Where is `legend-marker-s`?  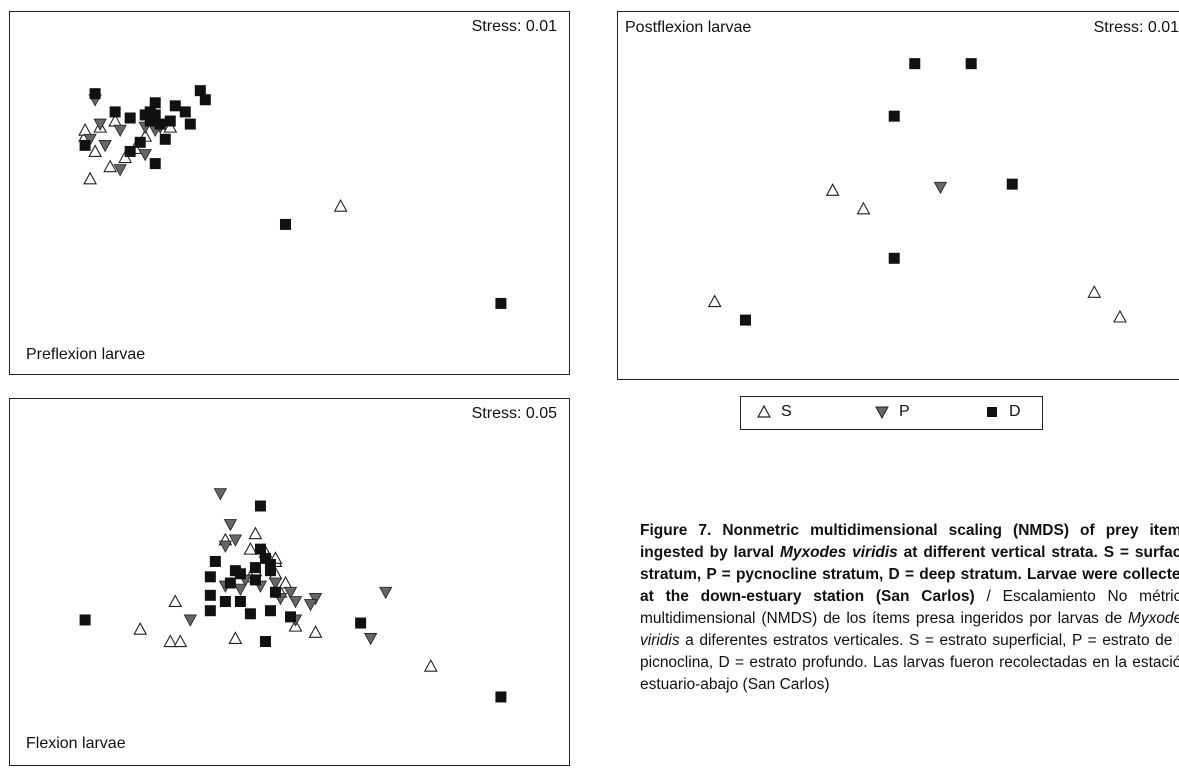 legend-marker-s is located at coordinates (764, 411).